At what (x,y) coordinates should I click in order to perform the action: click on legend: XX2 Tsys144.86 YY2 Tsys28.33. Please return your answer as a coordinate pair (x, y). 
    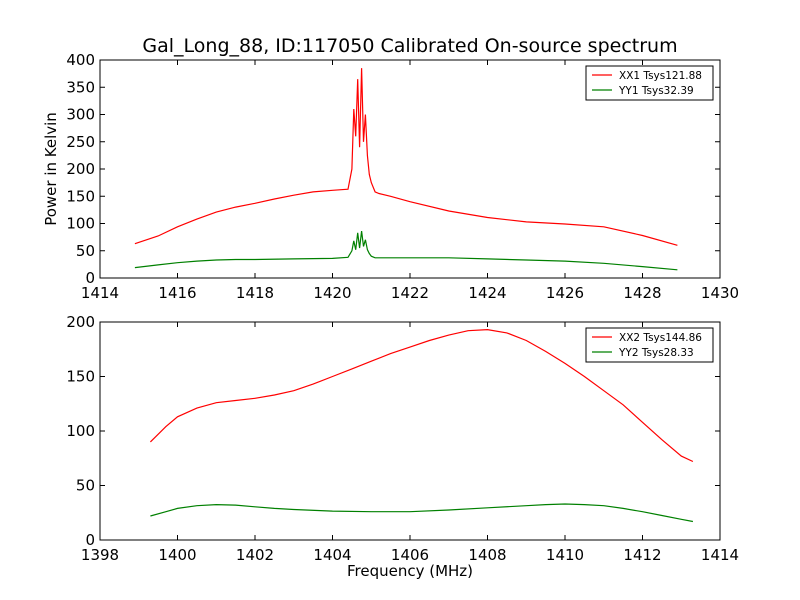
    Looking at the image, I should click on (649, 345).